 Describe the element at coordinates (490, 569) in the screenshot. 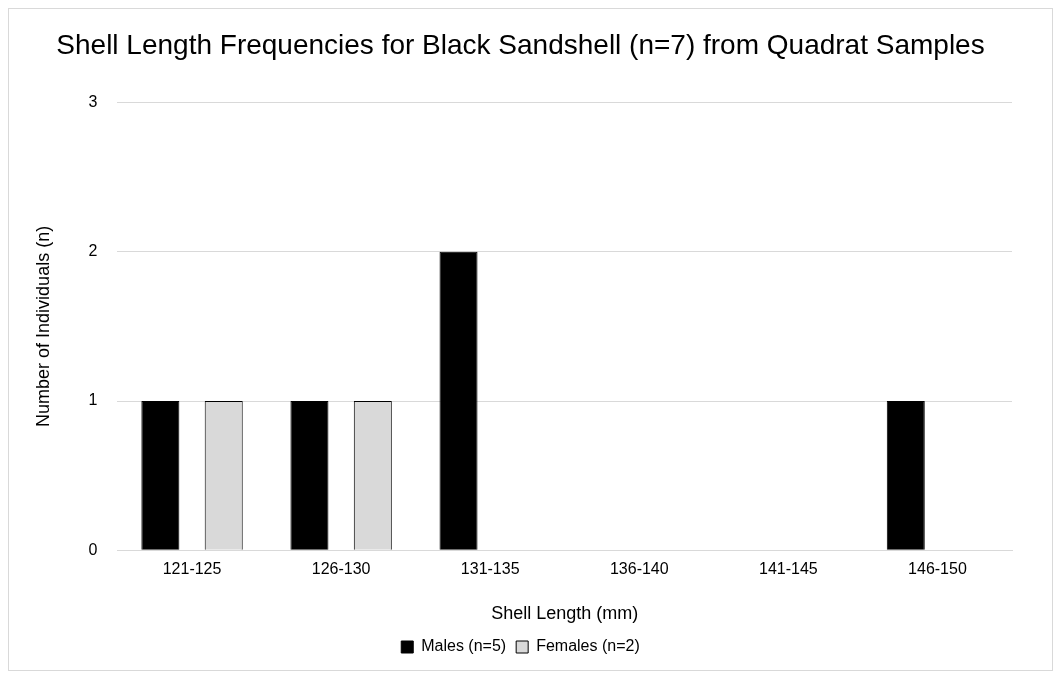

I see `x-tick-label: 131-135` at that location.